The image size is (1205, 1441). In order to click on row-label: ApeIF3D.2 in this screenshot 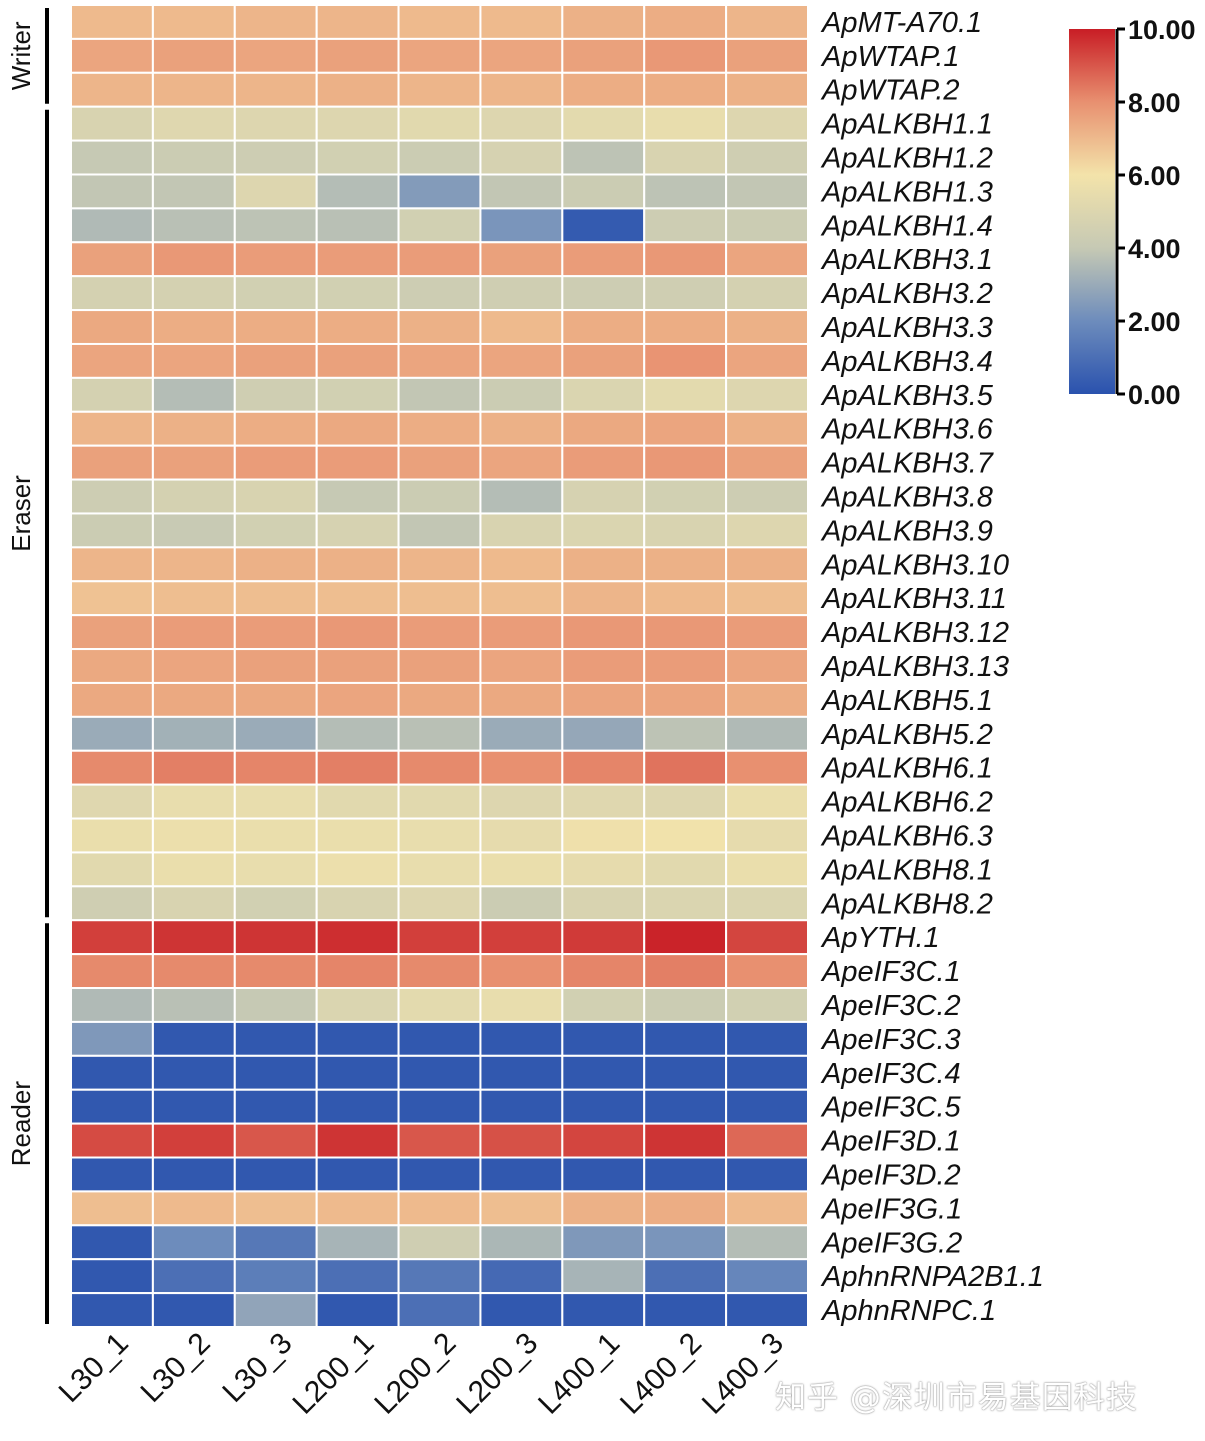, I will do `click(890, 1175)`.